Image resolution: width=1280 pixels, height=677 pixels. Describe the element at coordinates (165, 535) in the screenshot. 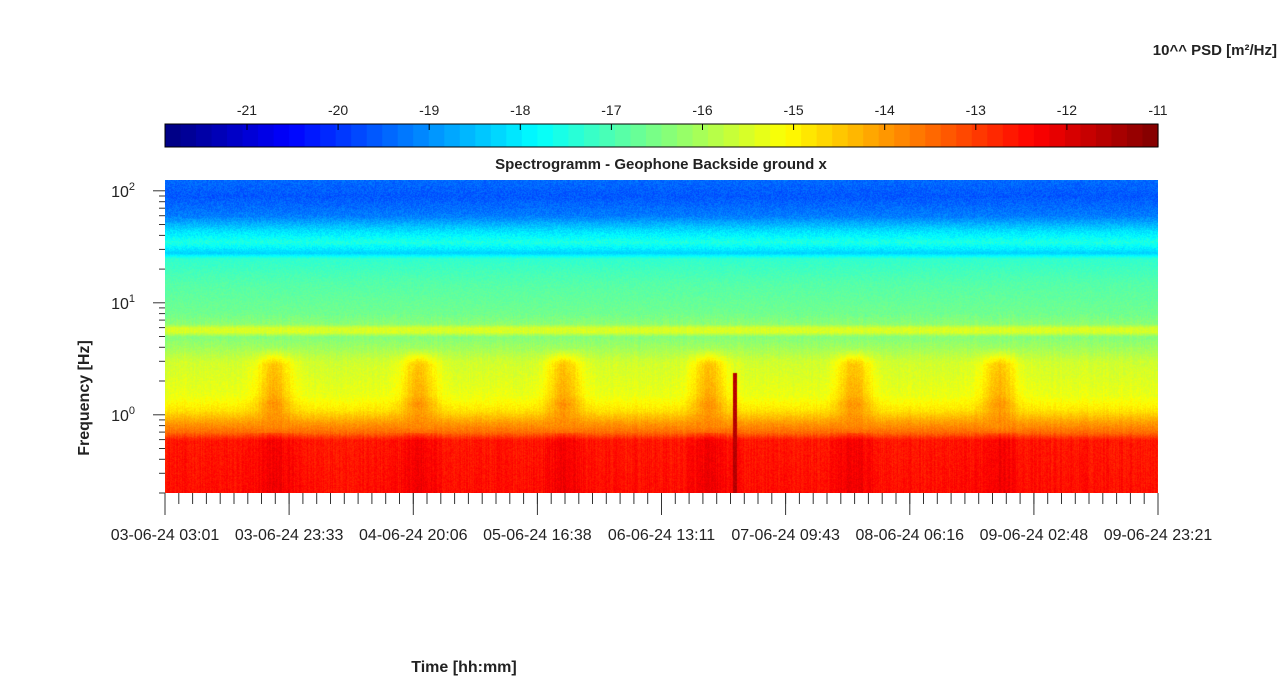

I see `x-tick-label: 03-06-24 03:01` at that location.